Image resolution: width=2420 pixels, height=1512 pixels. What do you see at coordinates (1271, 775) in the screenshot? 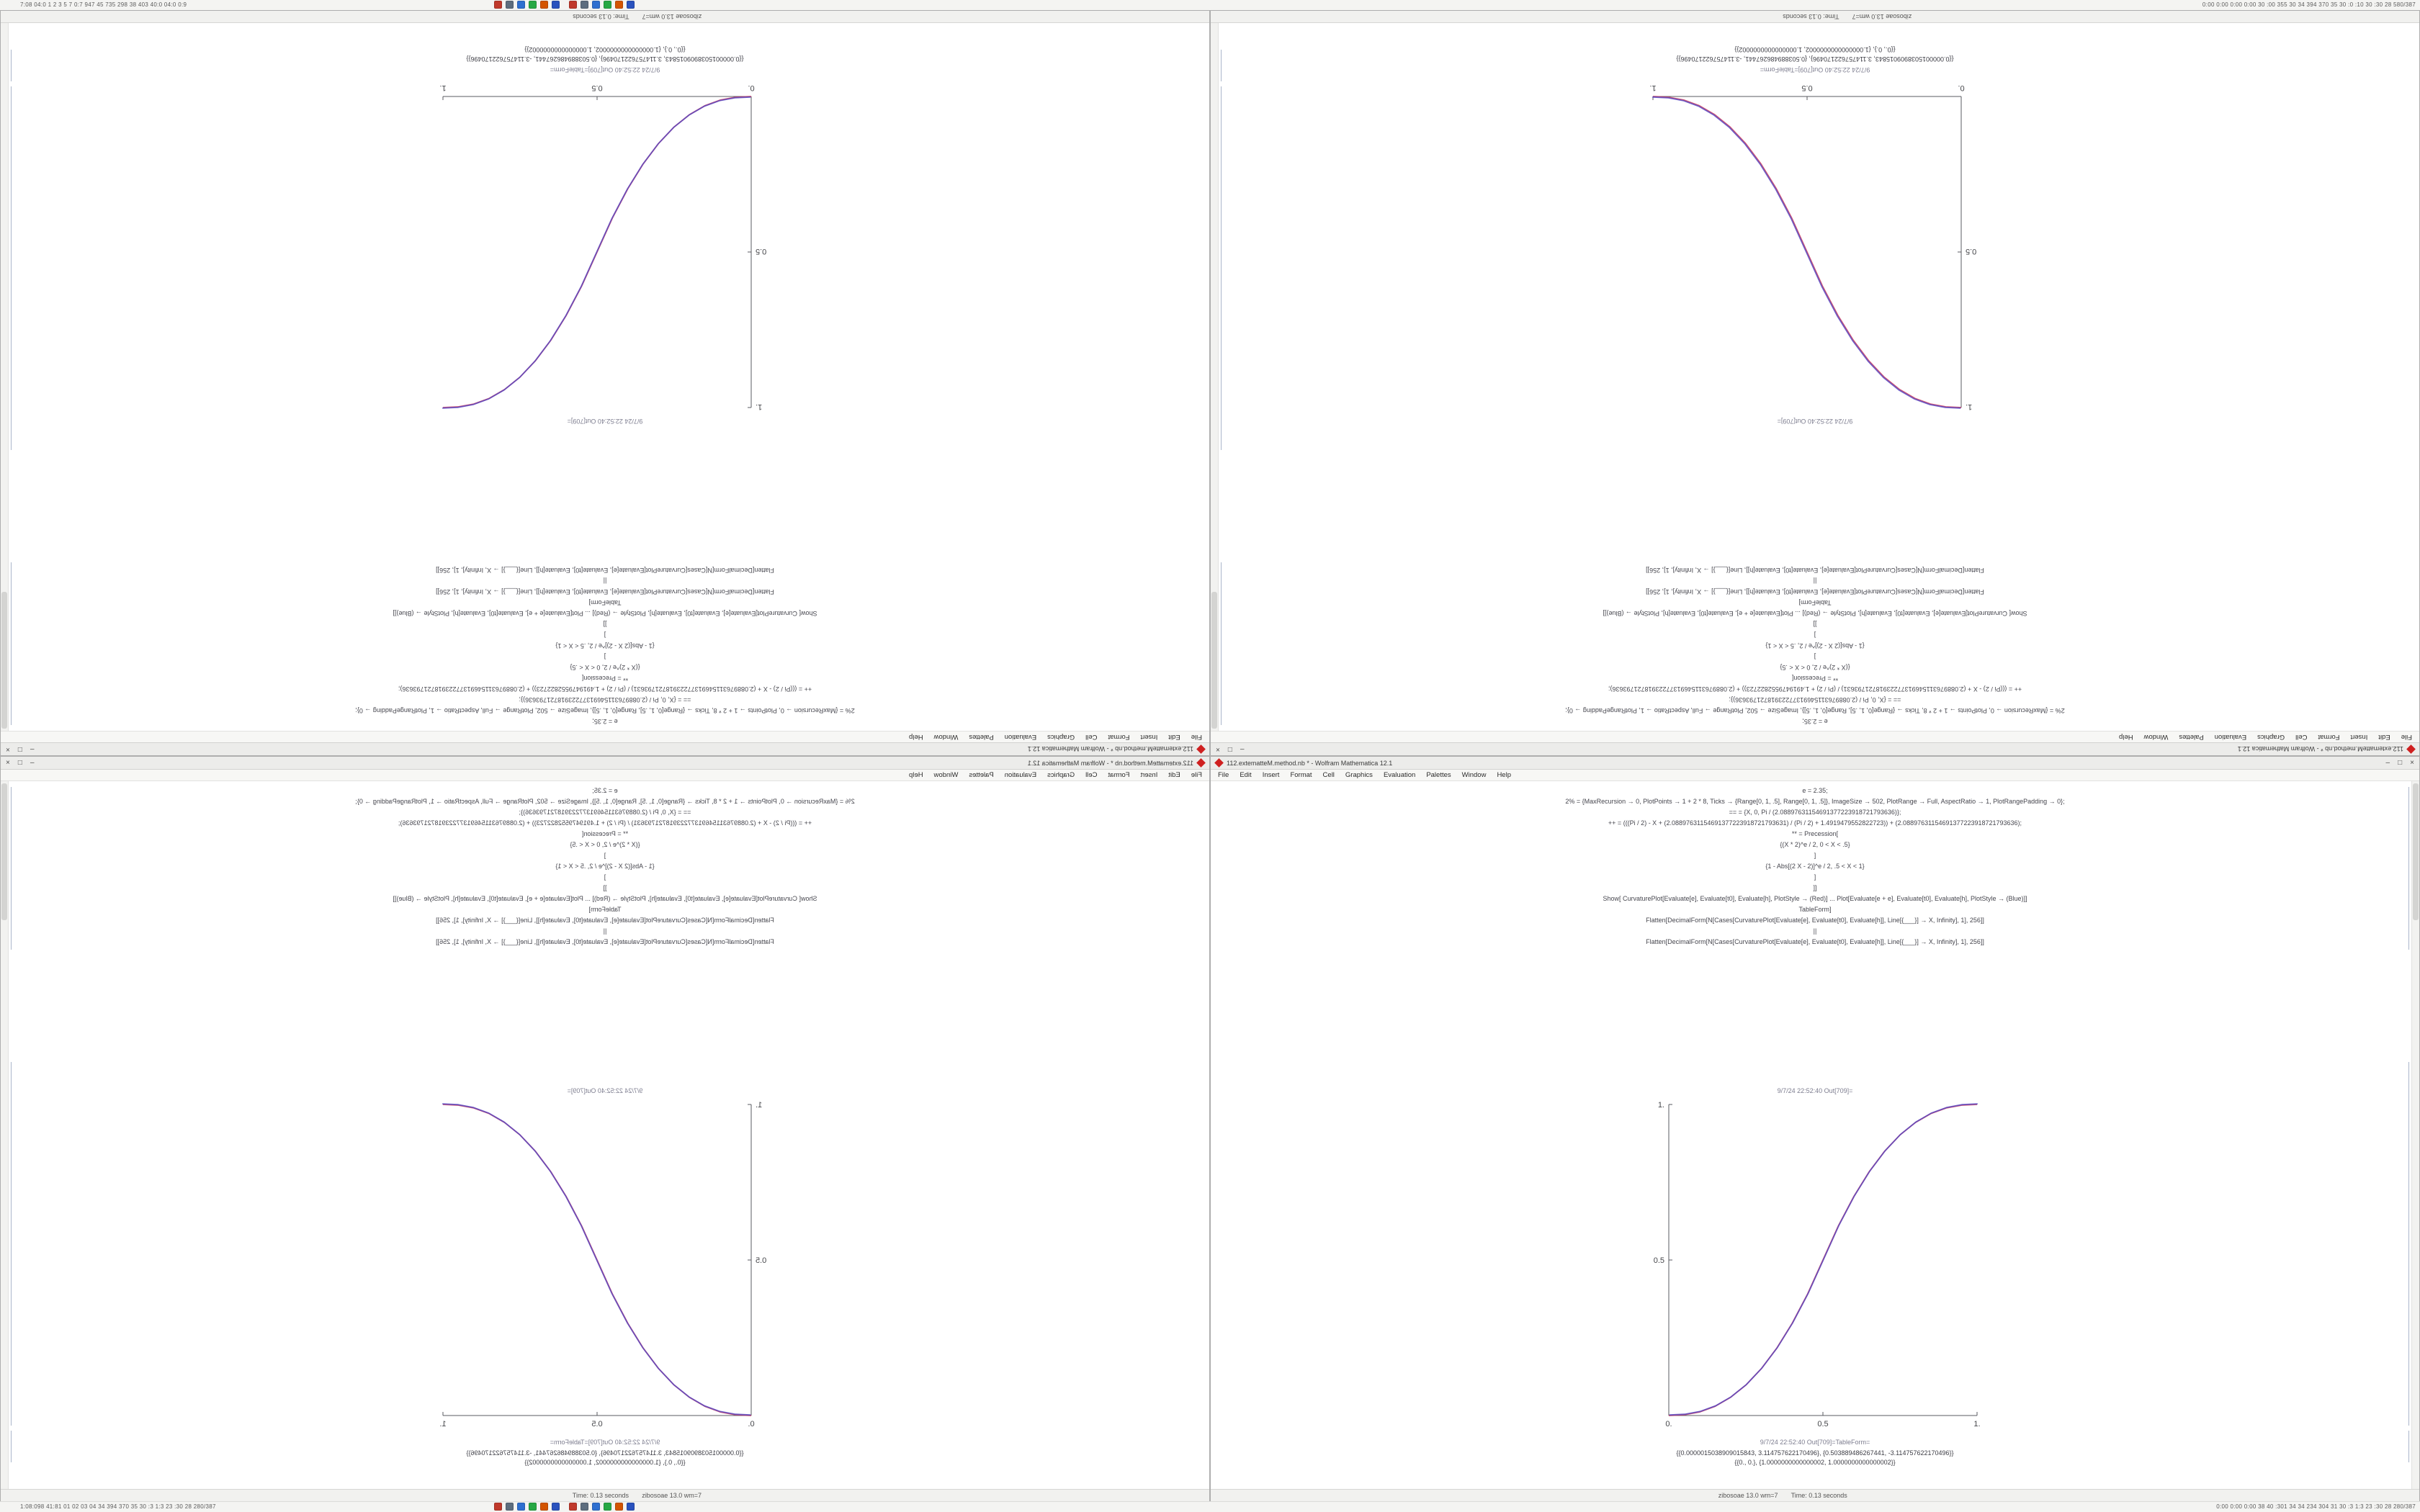
I see `menu-insert: Insert` at bounding box center [1271, 775].